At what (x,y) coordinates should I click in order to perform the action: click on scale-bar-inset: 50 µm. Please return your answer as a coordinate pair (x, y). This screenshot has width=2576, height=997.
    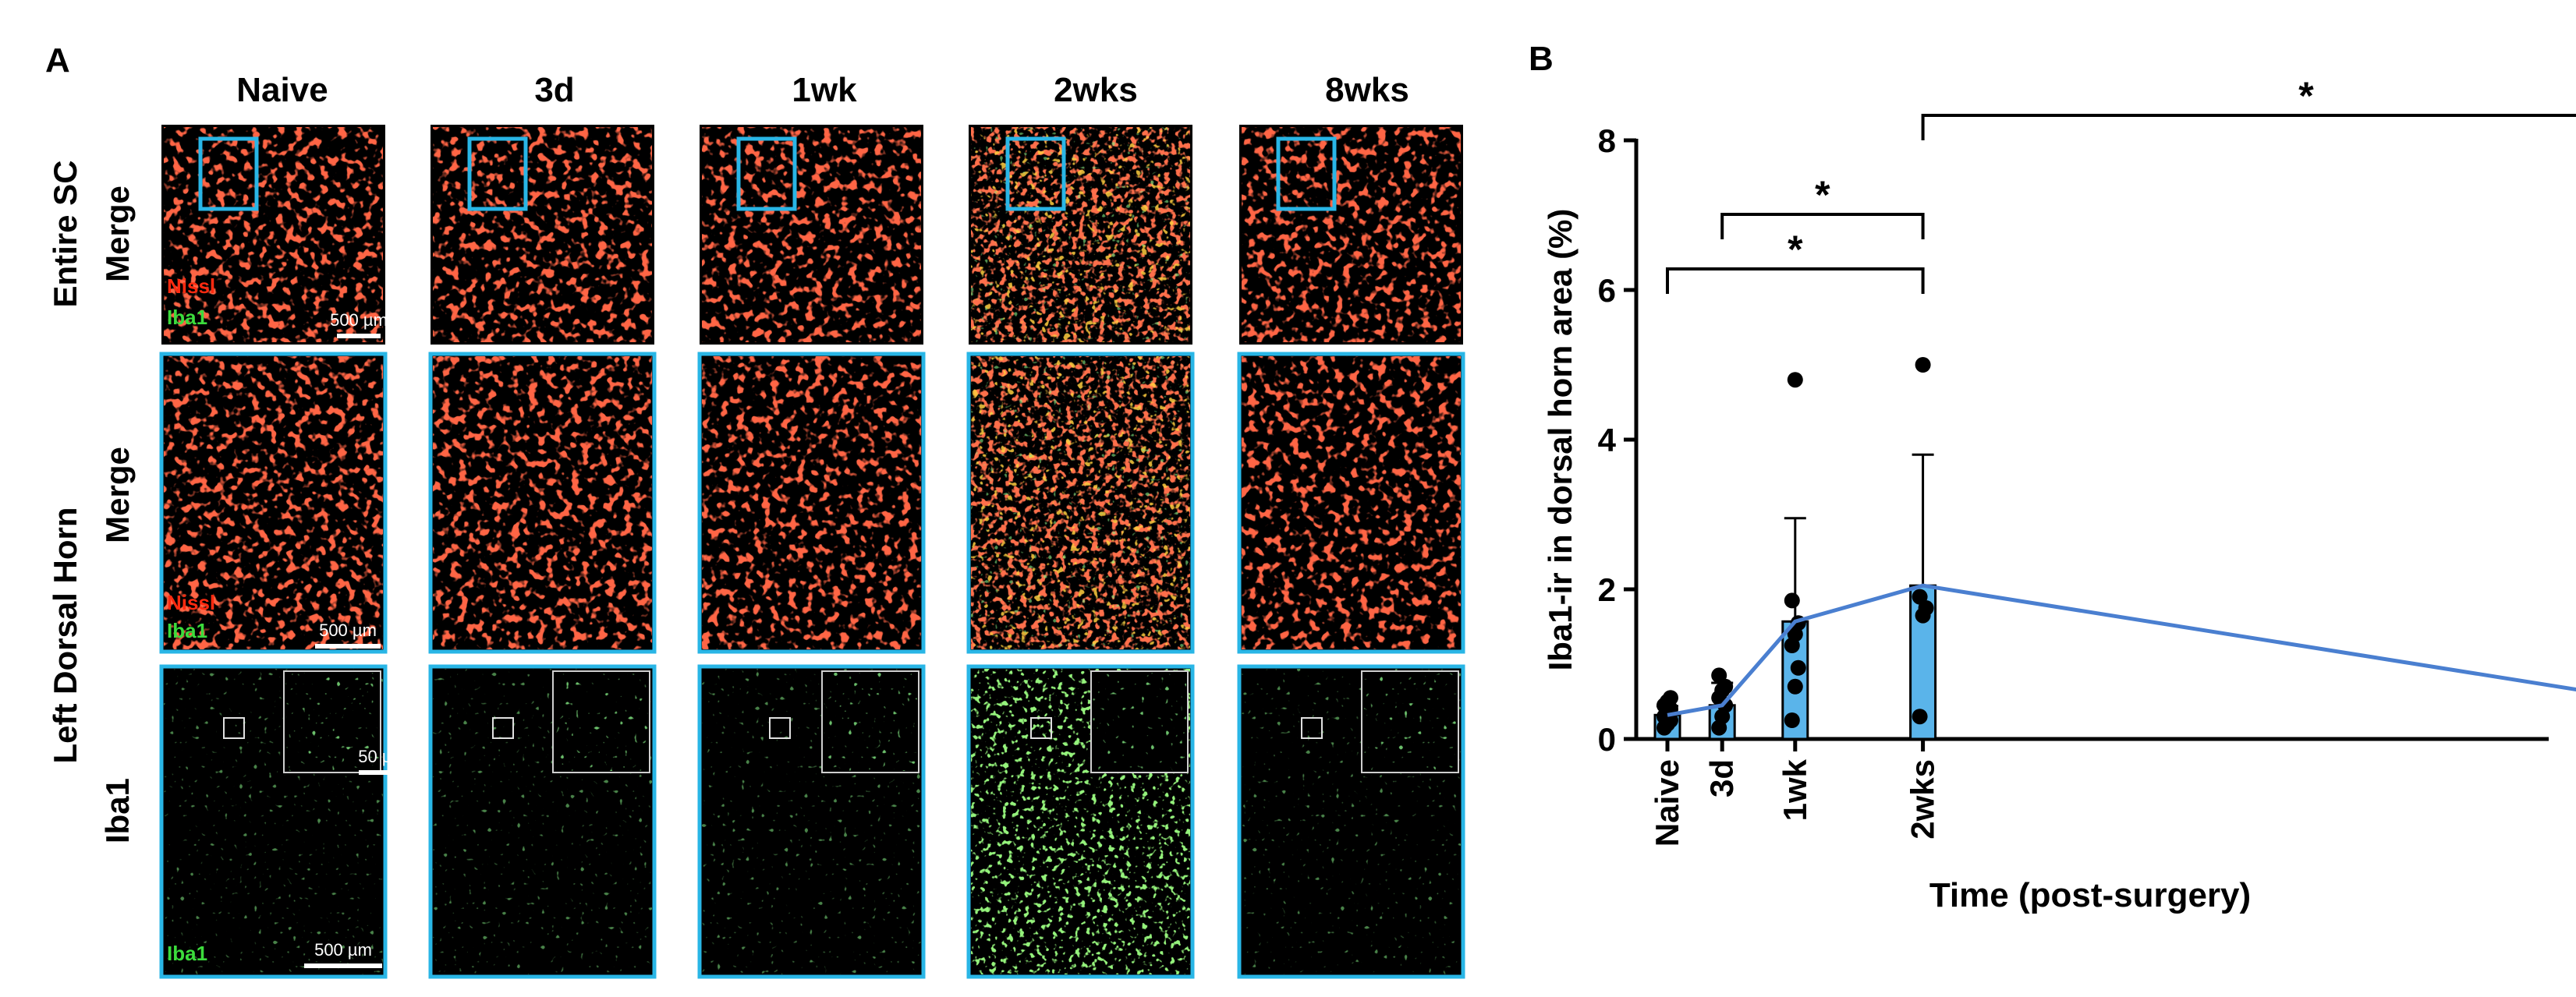
    Looking at the image, I should click on (382, 761).